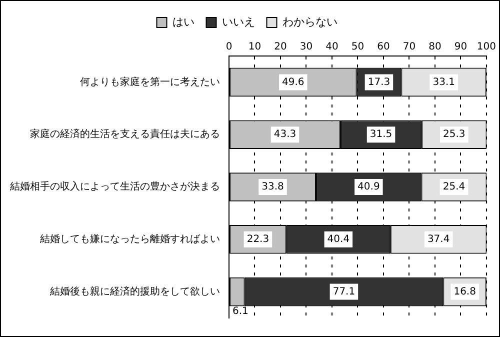  Describe the element at coordinates (114, 186) in the screenshot. I see `y-tick-label: 結婚相手の収入によって生活の豊かさが決まる` at that location.